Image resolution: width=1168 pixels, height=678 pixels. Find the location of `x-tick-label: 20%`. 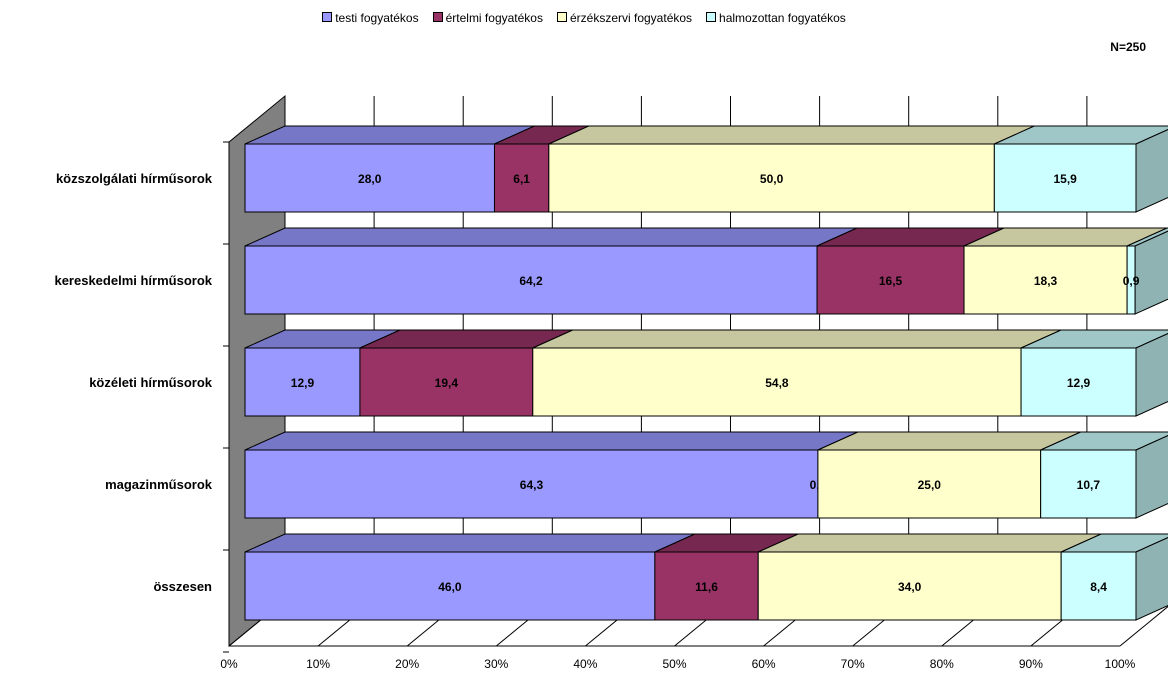

x-tick-label: 20% is located at coordinates (407, 664).